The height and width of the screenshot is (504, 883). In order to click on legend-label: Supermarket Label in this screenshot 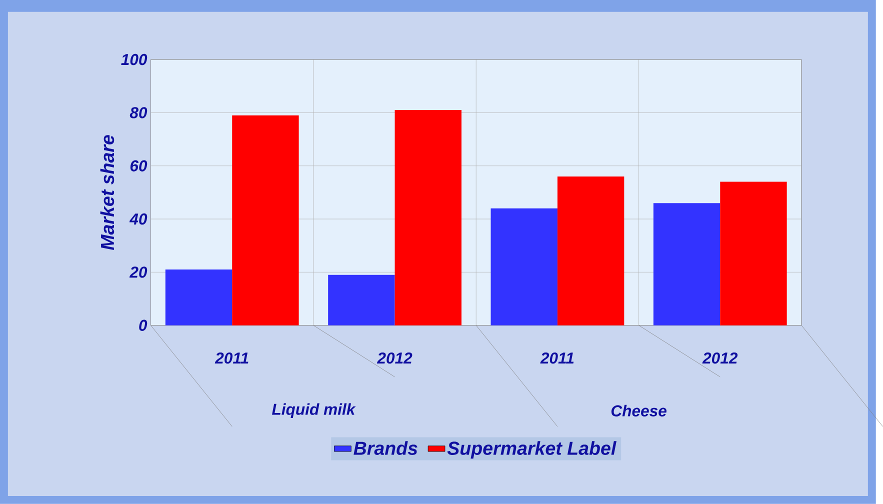, I will do `click(531, 450)`.